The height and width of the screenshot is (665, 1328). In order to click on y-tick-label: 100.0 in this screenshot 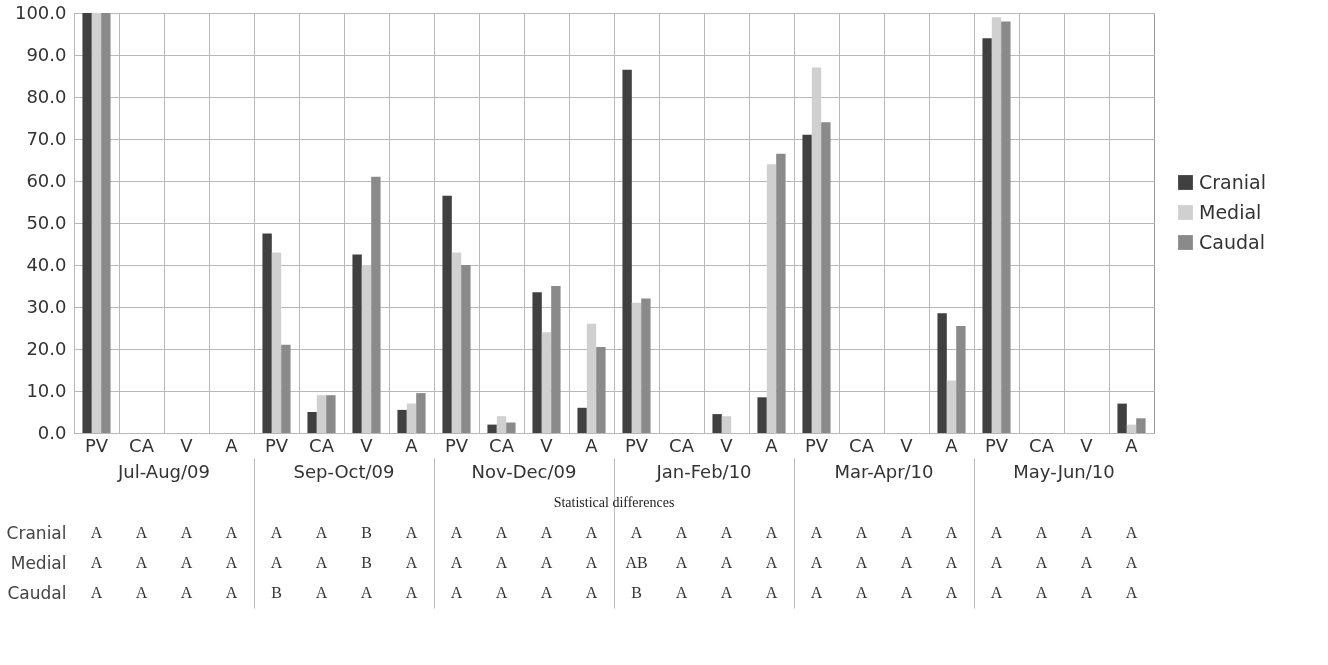, I will do `click(40, 12)`.